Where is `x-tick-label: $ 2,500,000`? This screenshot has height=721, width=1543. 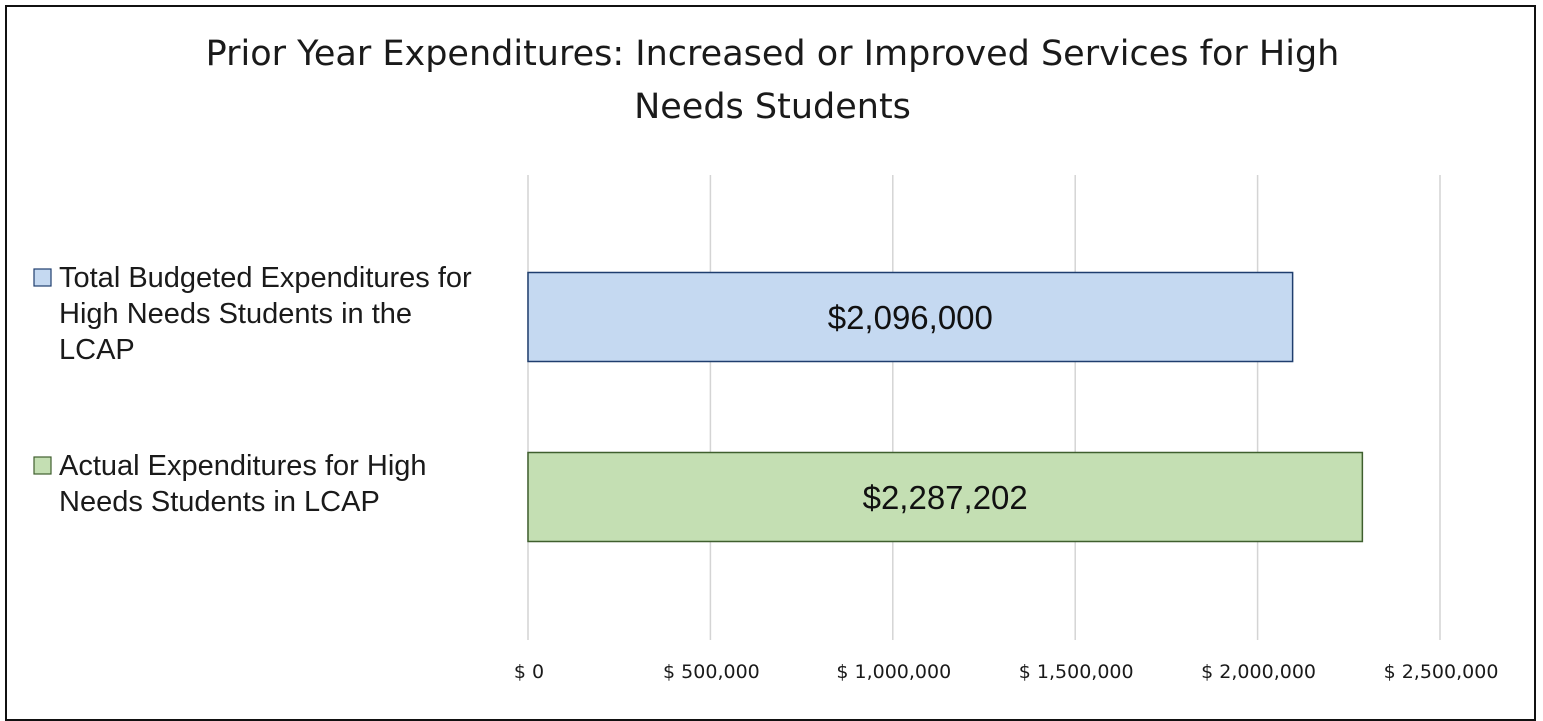
x-tick-label: $ 2,500,000 is located at coordinates (1441, 672).